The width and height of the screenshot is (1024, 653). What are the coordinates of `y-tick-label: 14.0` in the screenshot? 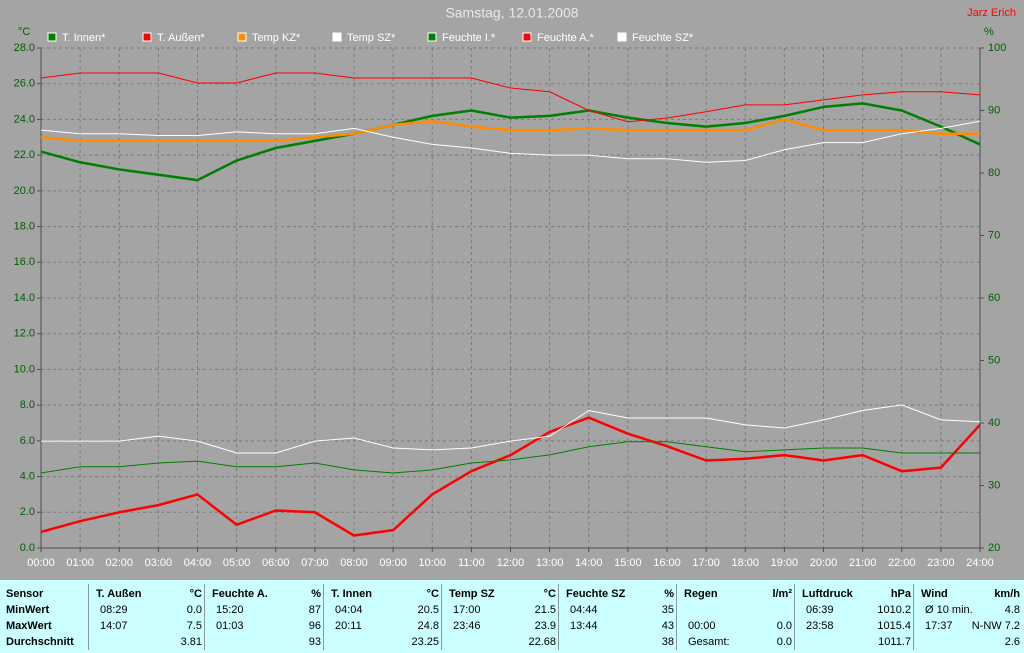 It's located at (24, 298).